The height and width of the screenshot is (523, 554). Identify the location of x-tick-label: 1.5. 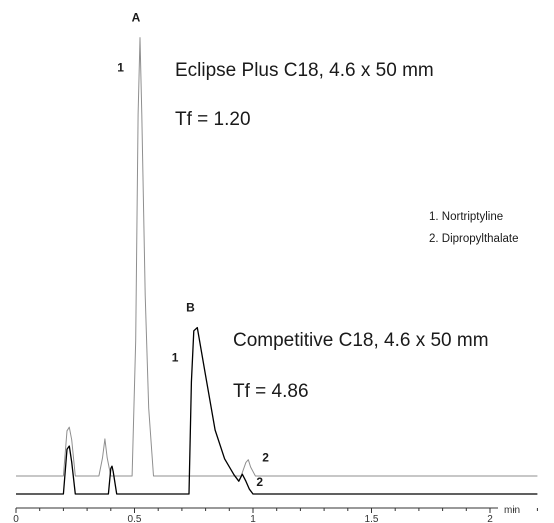
(372, 518).